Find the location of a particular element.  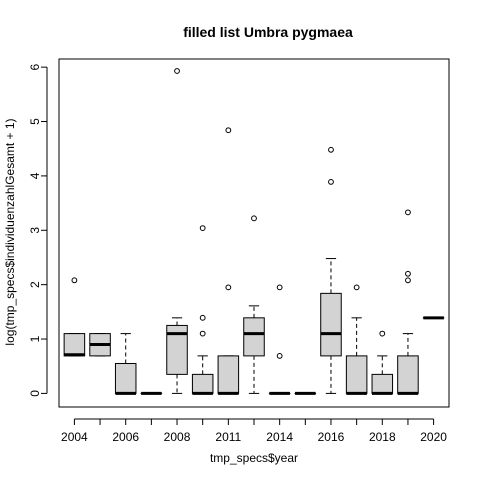

box-2008 is located at coordinates (177, 231).